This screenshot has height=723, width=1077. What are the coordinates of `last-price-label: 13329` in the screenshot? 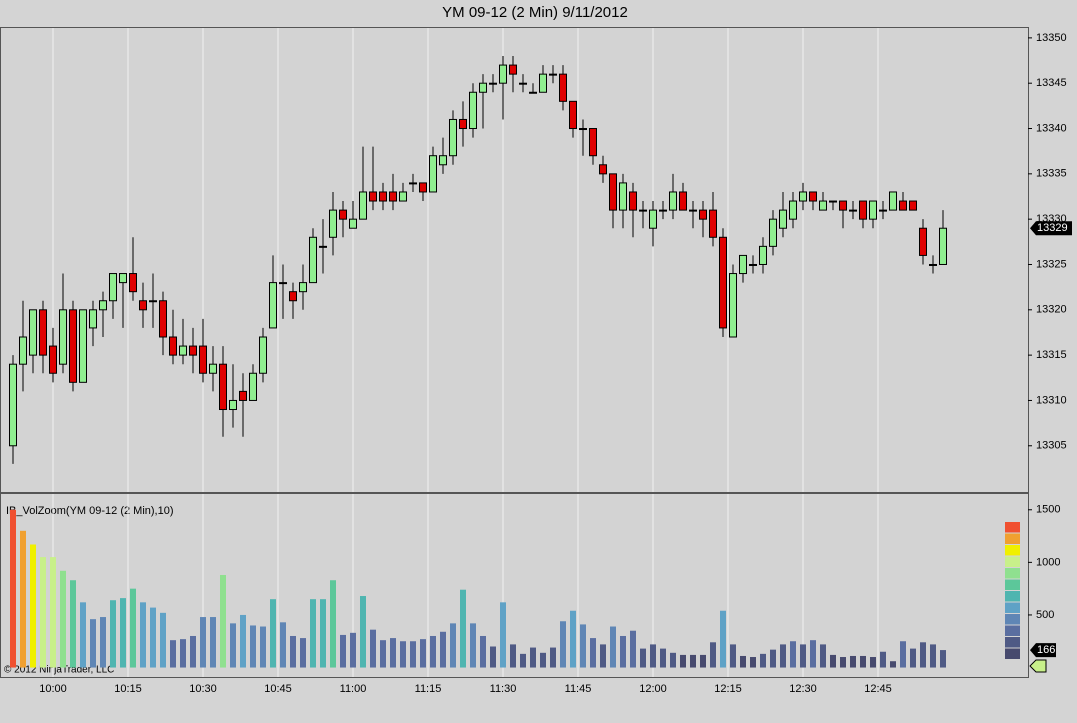 It's located at (1052, 228).